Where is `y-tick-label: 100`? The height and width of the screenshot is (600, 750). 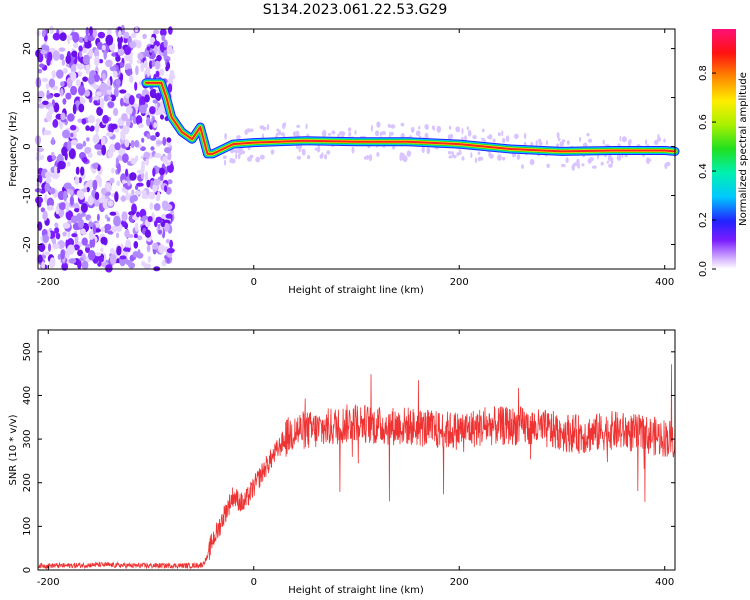
y-tick-label: 100 is located at coordinates (27, 526).